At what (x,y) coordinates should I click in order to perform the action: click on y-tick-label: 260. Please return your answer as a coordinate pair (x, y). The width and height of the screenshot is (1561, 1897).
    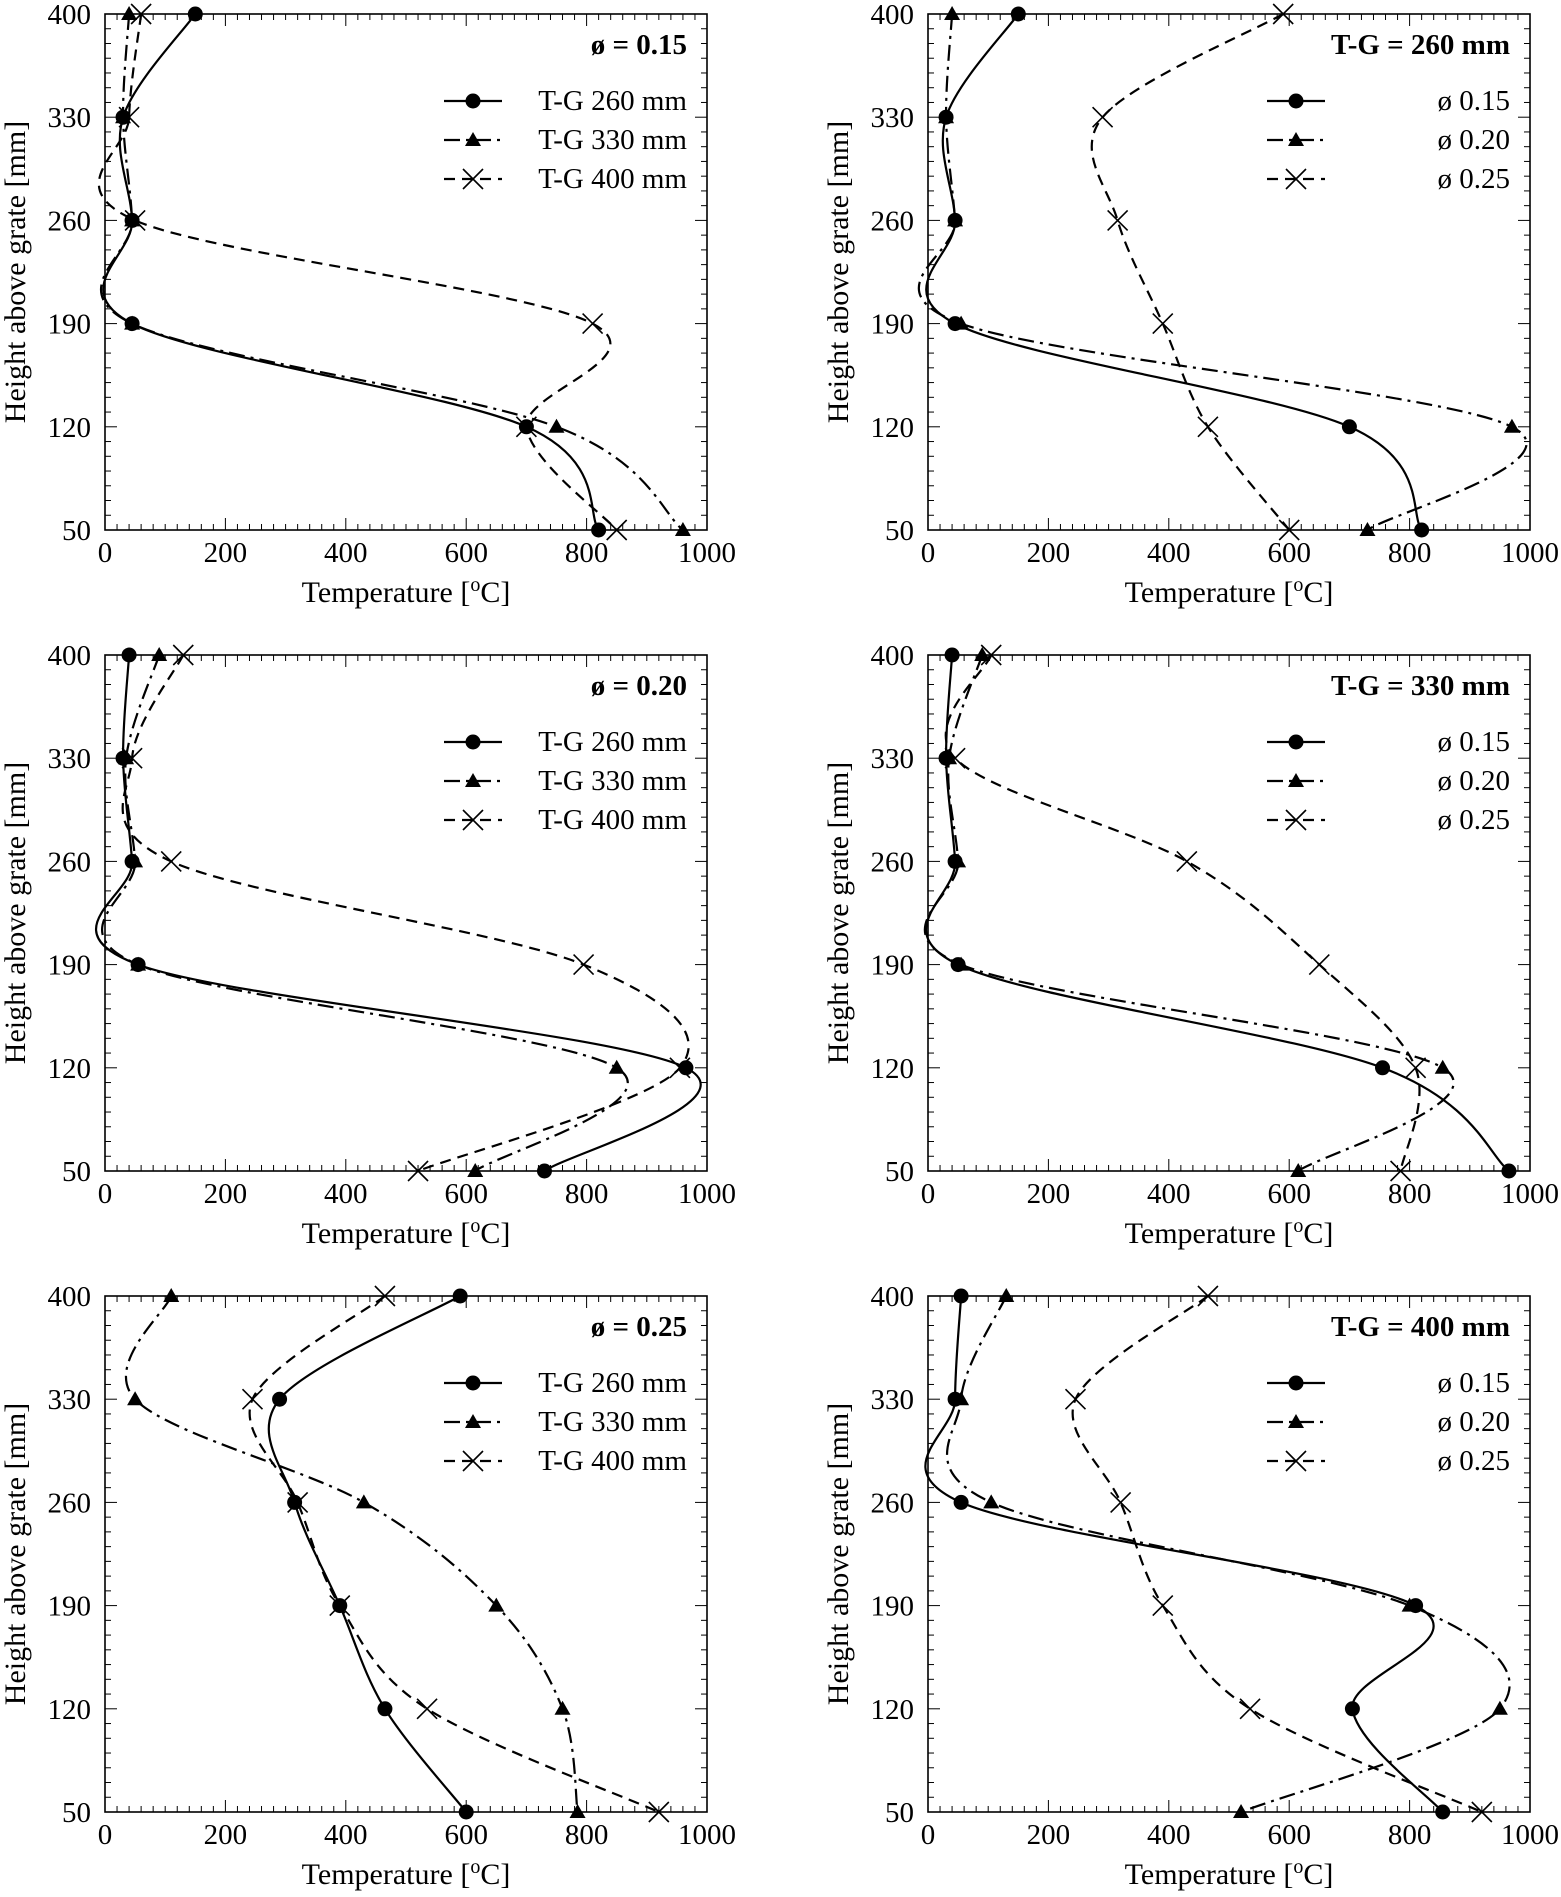
    Looking at the image, I should click on (893, 221).